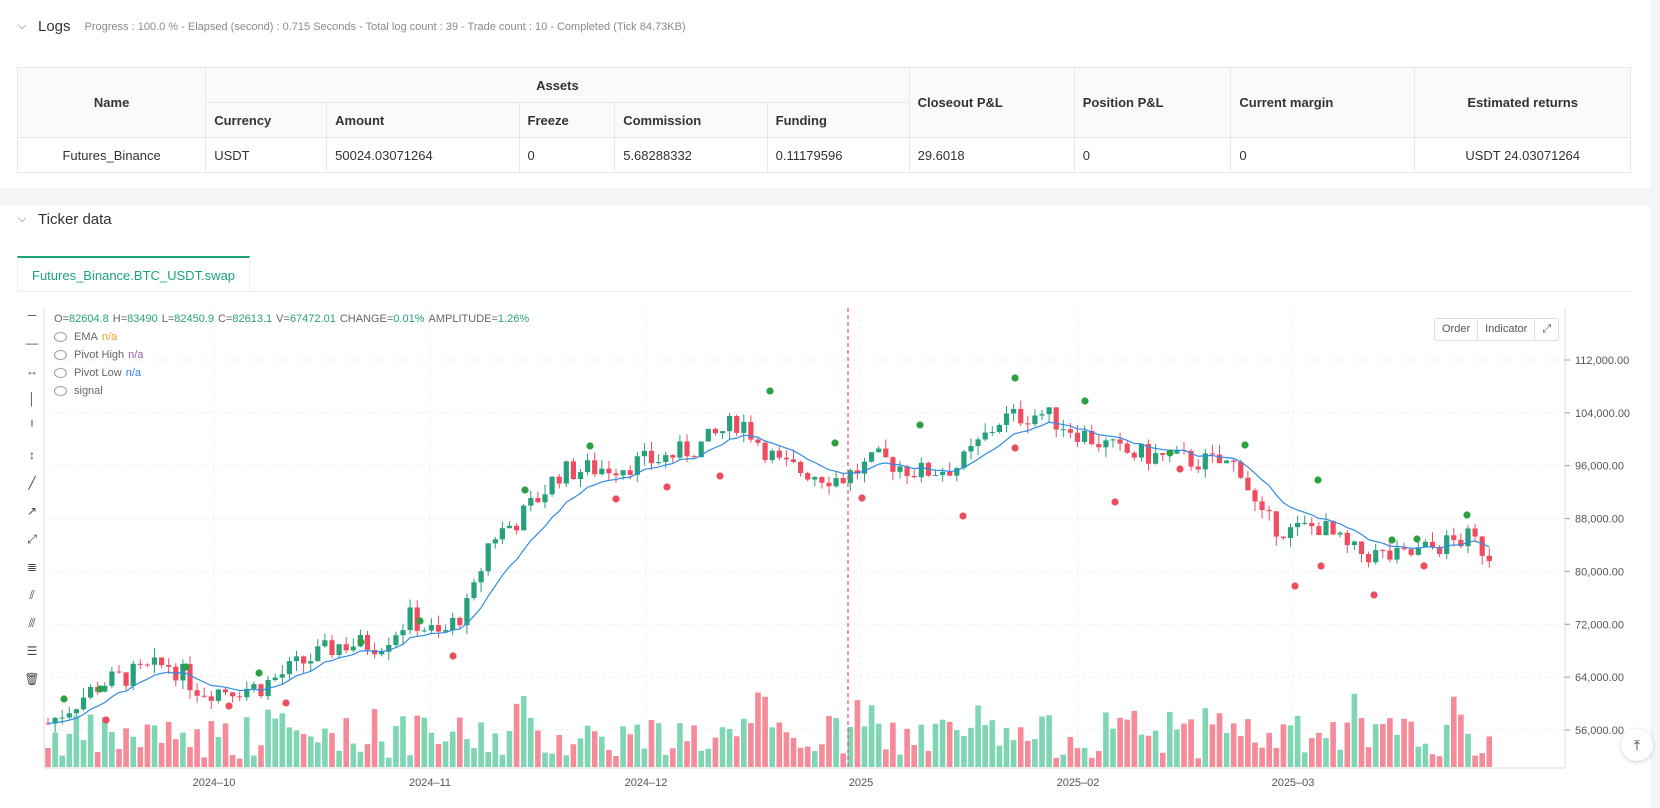  I want to click on legend-signal: signal, so click(291, 391).